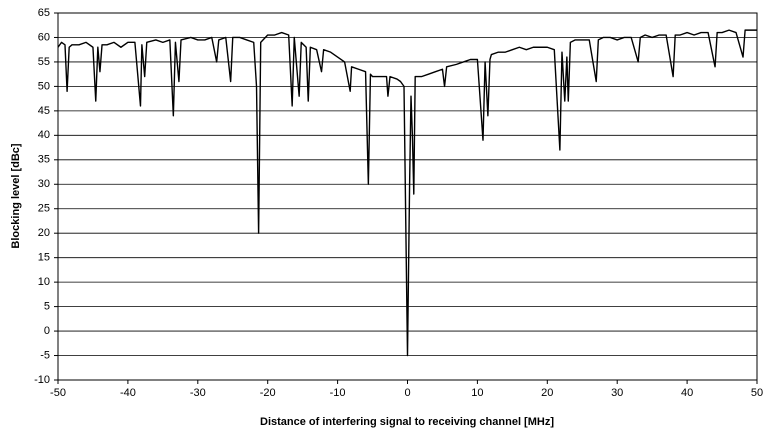  I want to click on x-tick-label: 0, so click(407, 393).